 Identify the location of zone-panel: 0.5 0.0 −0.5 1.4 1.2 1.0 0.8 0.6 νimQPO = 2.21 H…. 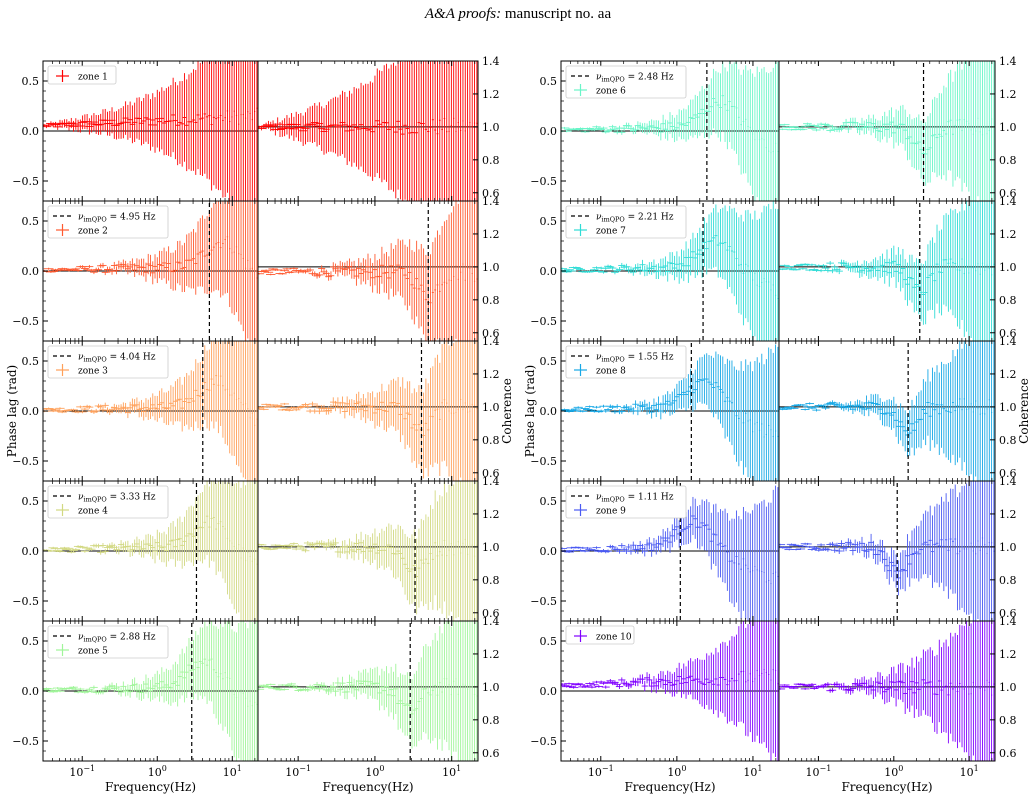
(773, 268).